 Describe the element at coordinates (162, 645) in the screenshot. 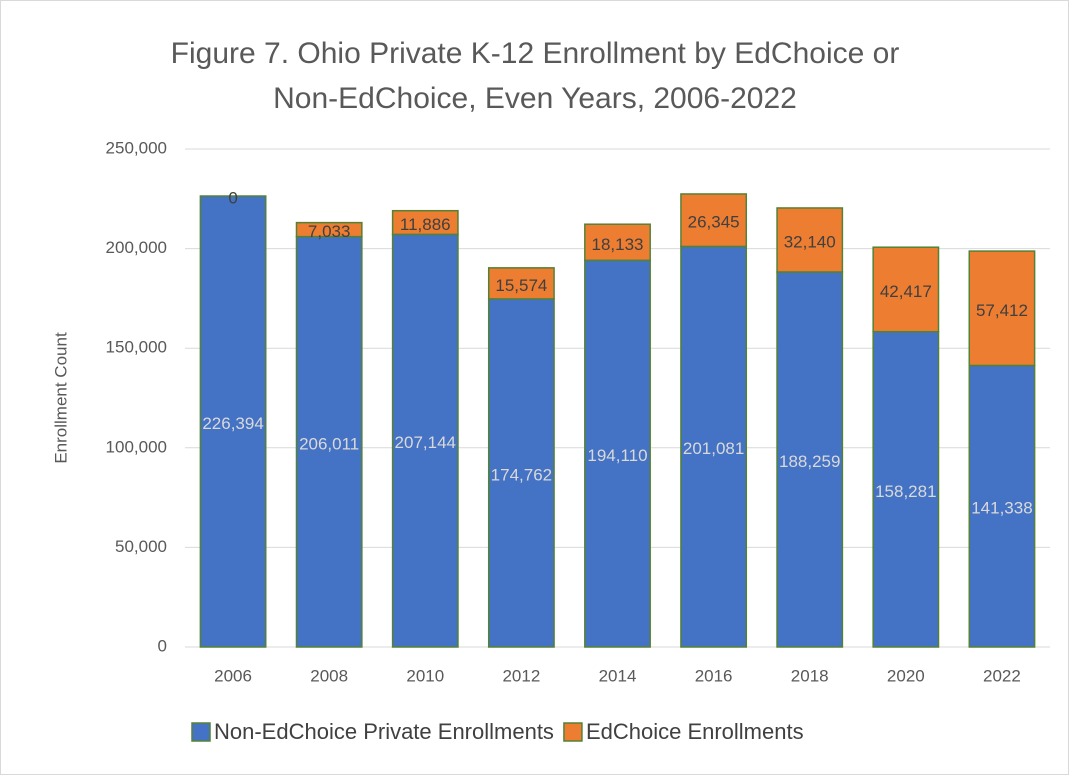

I see `y-tick-label: 0` at that location.